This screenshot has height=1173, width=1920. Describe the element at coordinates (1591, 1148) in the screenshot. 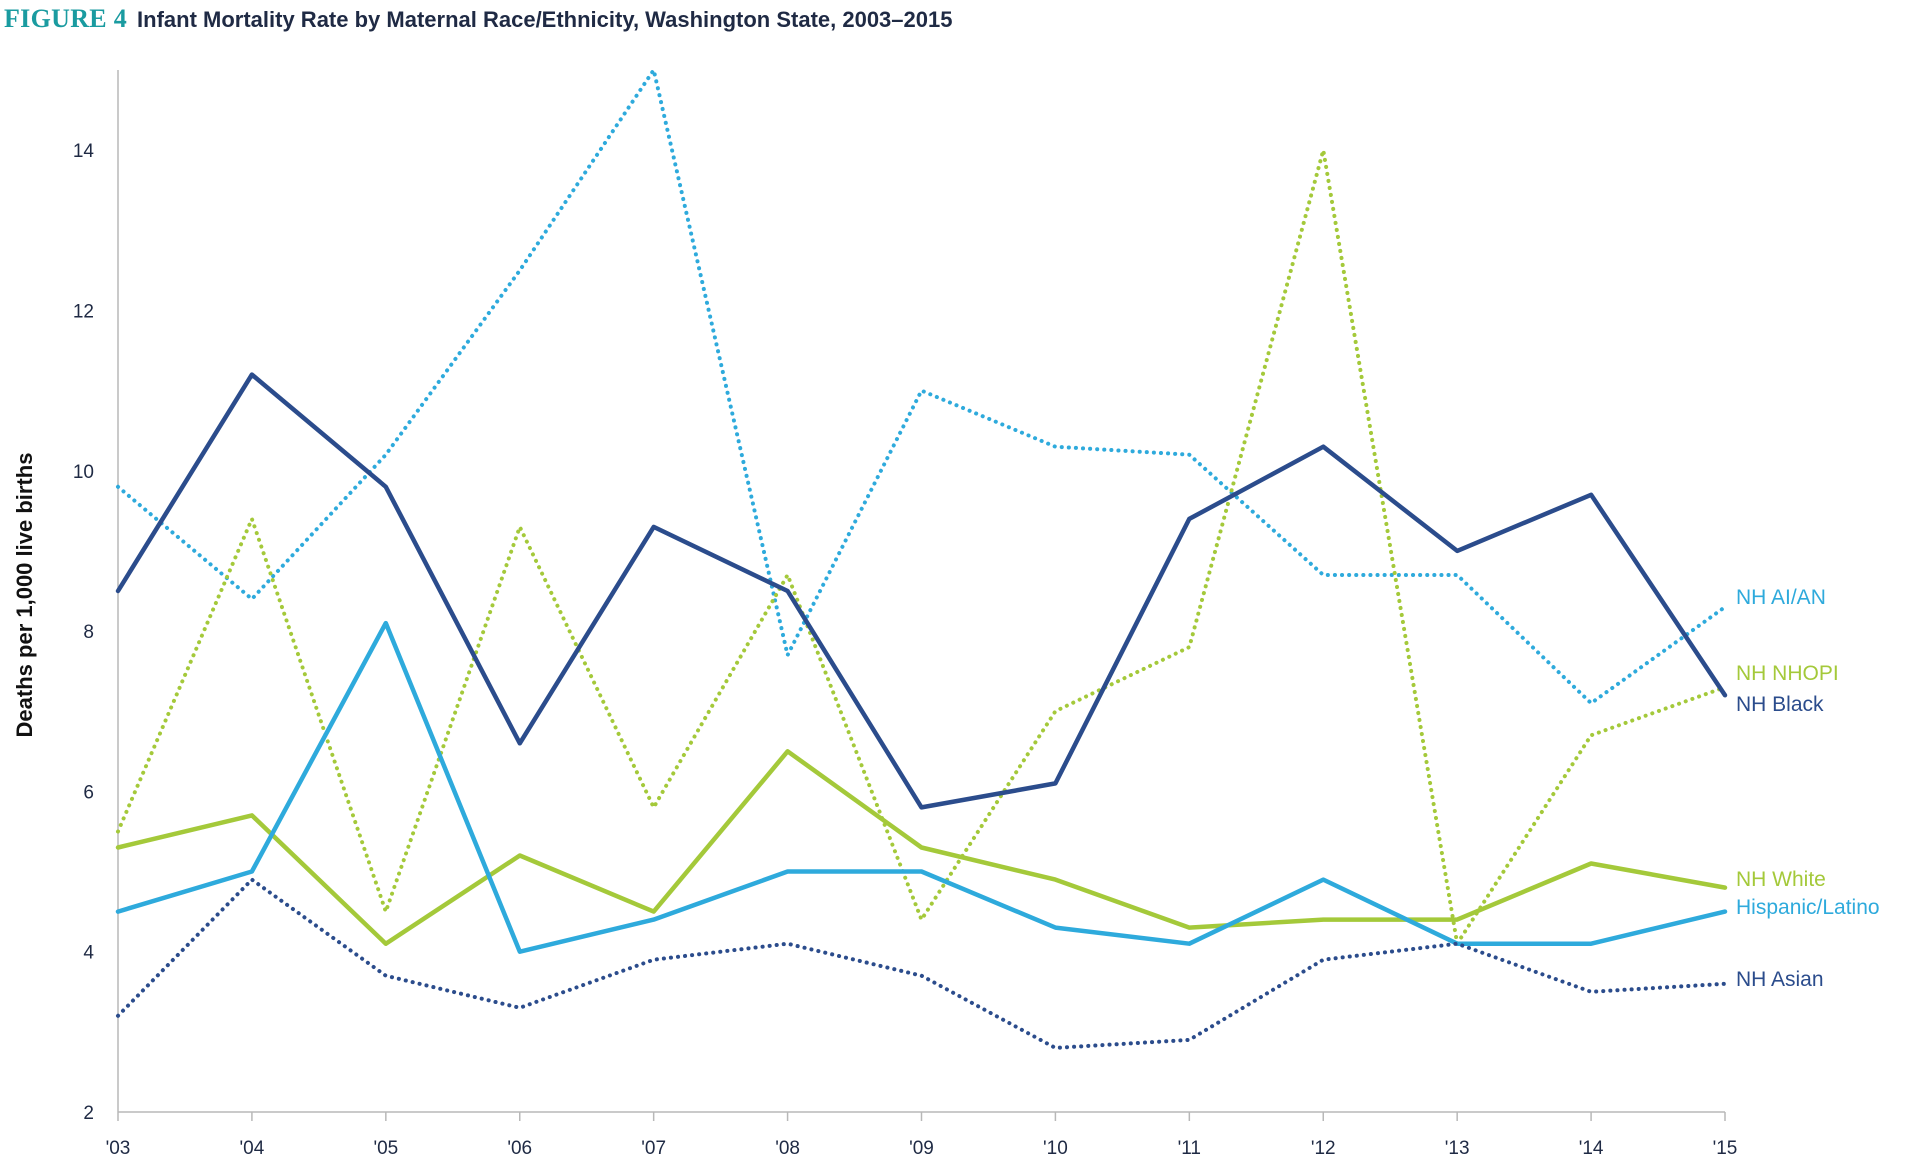

I see `x-tick-label: '14` at that location.